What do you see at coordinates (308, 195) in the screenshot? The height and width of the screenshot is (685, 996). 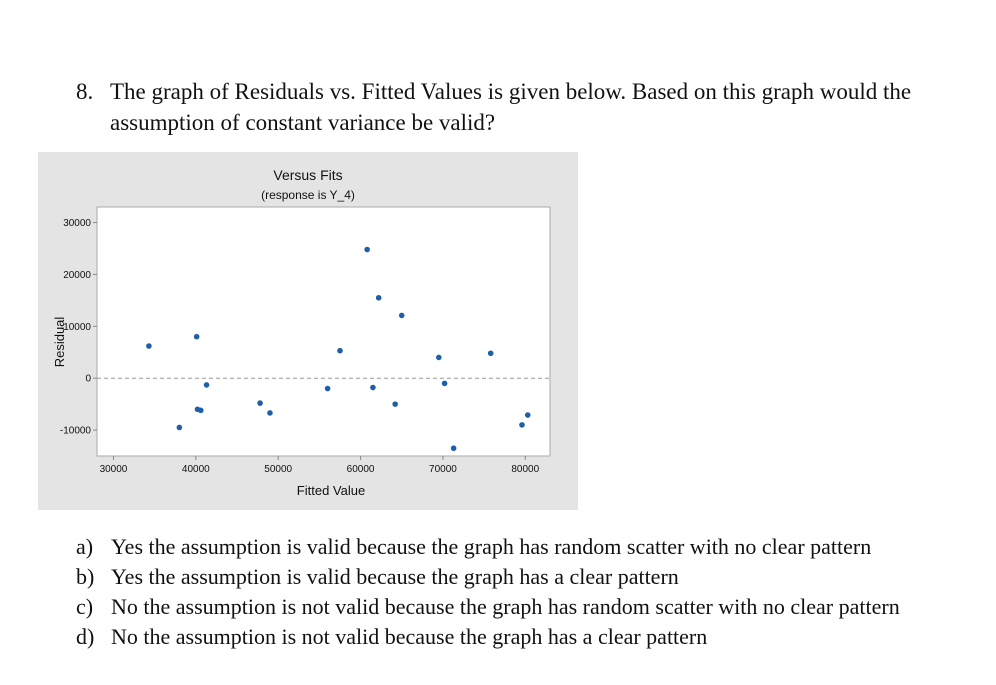 I see `chart-subtitle: (response is Y_4)` at bounding box center [308, 195].